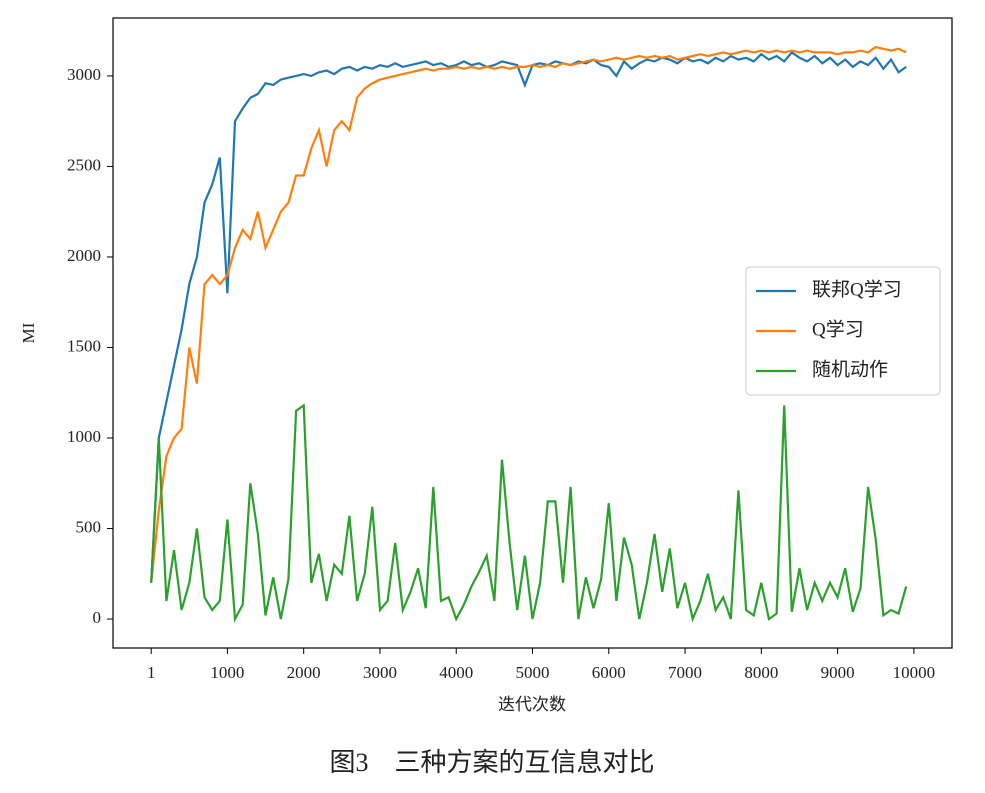  Describe the element at coordinates (151, 672) in the screenshot. I see `x-tick-label: 1` at that location.